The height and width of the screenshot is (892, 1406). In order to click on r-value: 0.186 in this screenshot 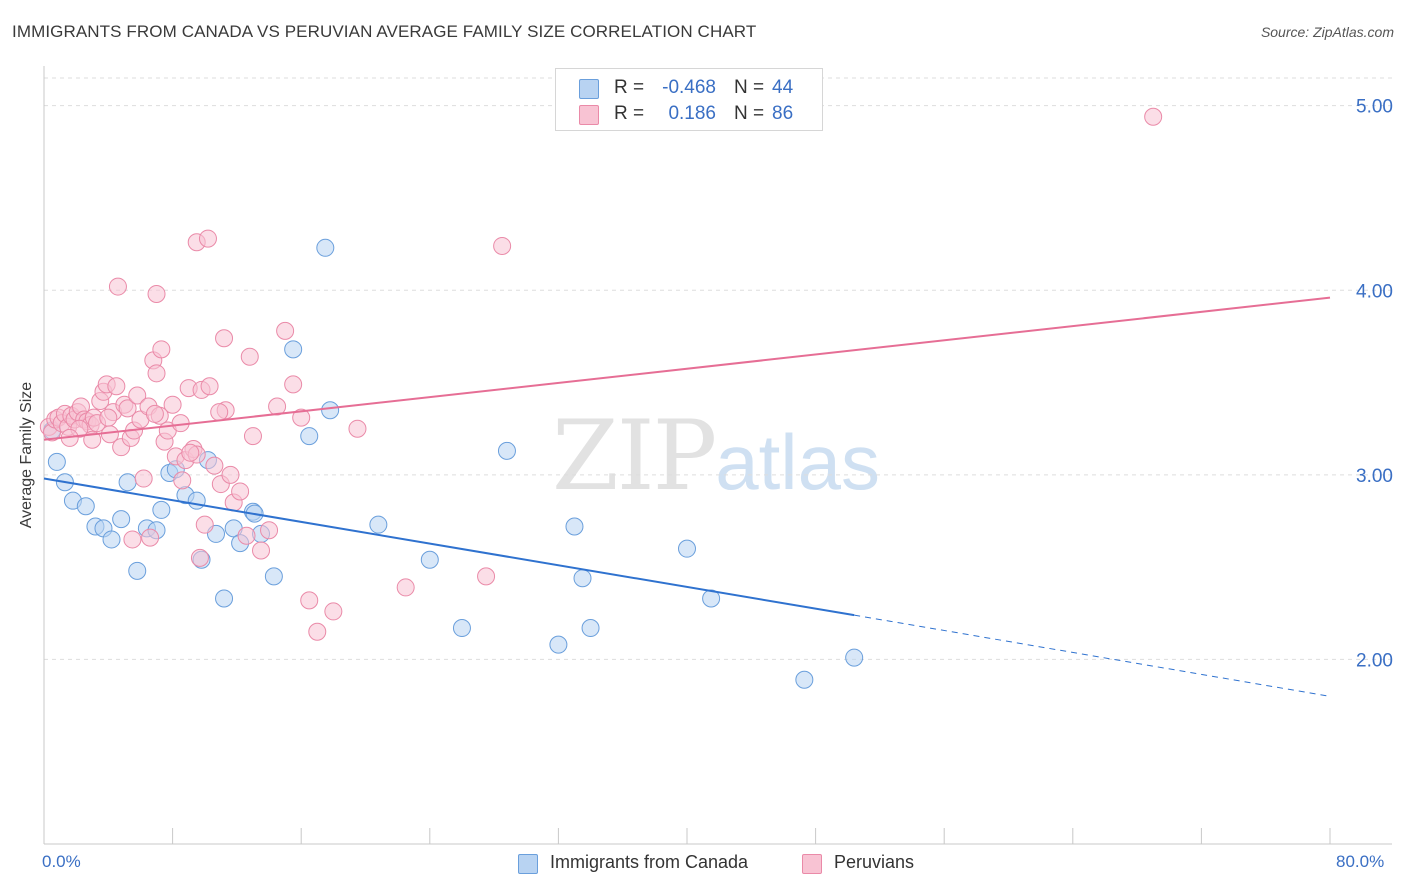, I will do `click(692, 113)`.